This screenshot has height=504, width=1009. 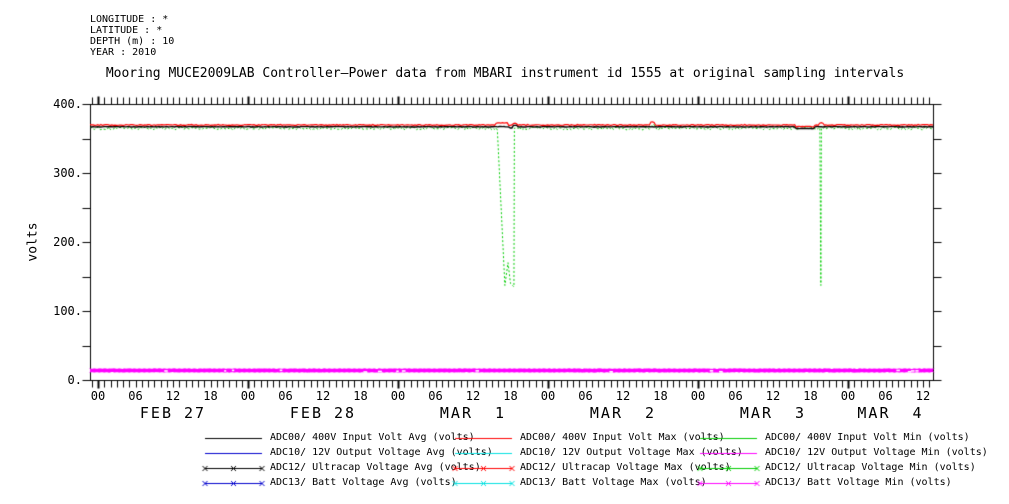 I want to click on y-tick-label: 0., so click(x=74, y=380).